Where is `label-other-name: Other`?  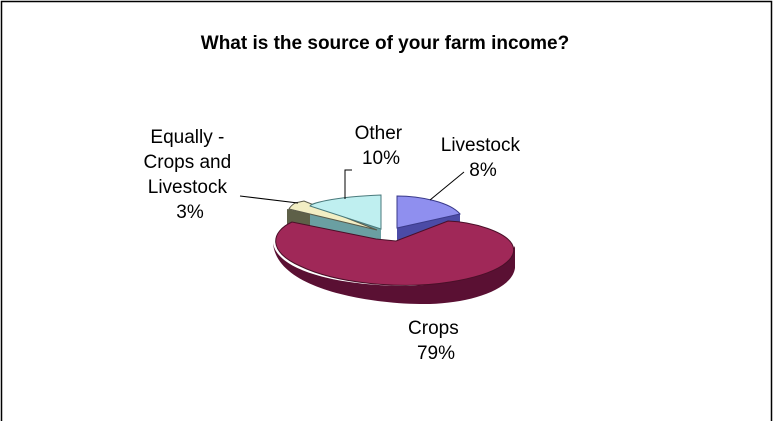
label-other-name: Other is located at coordinates (379, 133).